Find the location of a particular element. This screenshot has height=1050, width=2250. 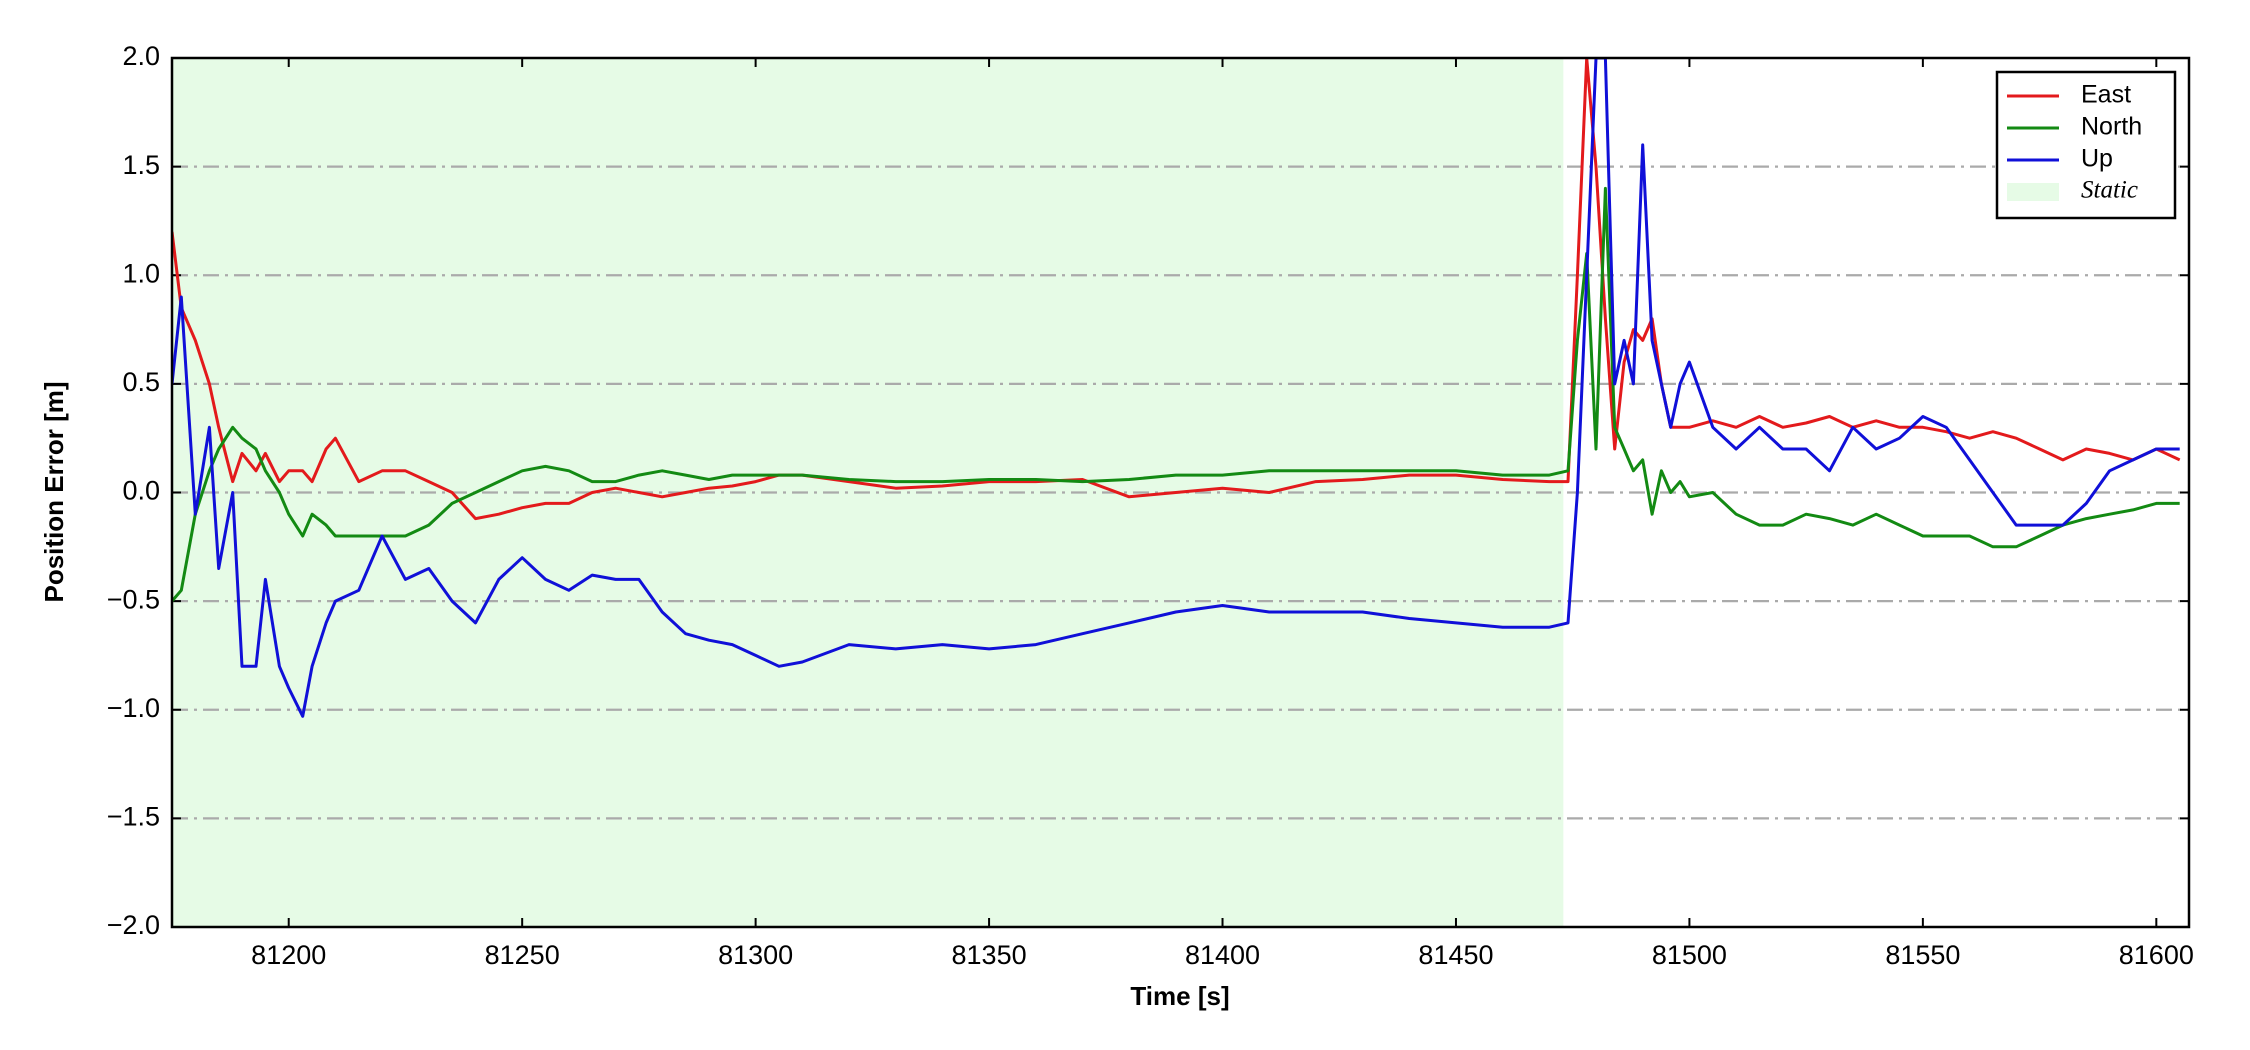

y-tick-label: 2.0 is located at coordinates (141, 56).